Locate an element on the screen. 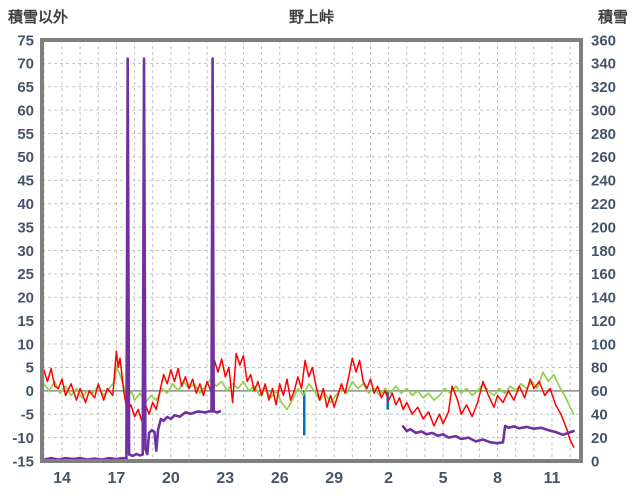 Image resolution: width=636 pixels, height=501 pixels. svg-text: 35 is located at coordinates (25, 227).